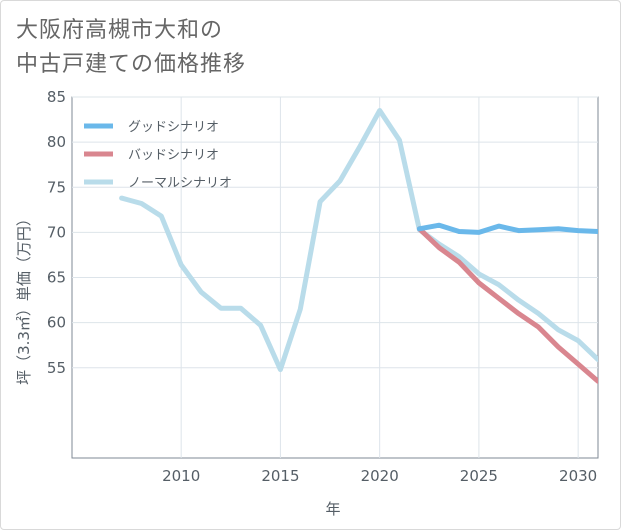 This screenshot has width=621, height=530. I want to click on legend-label-1: グッドシナリオ, so click(173, 127).